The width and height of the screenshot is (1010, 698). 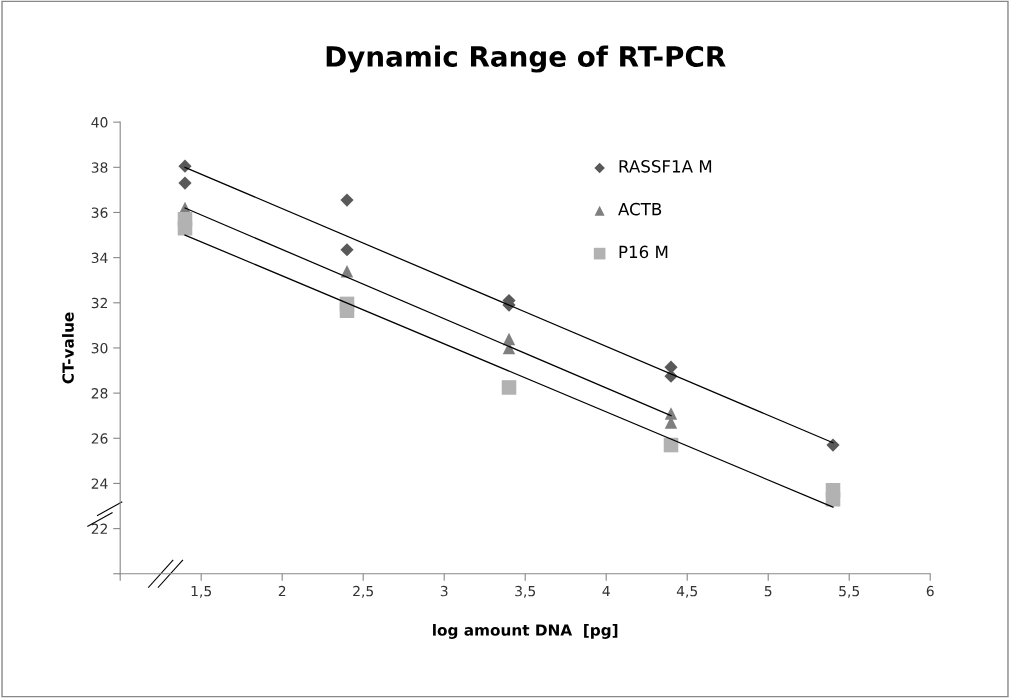 What do you see at coordinates (282, 591) in the screenshot?
I see `x-tick-label: 2` at bounding box center [282, 591].